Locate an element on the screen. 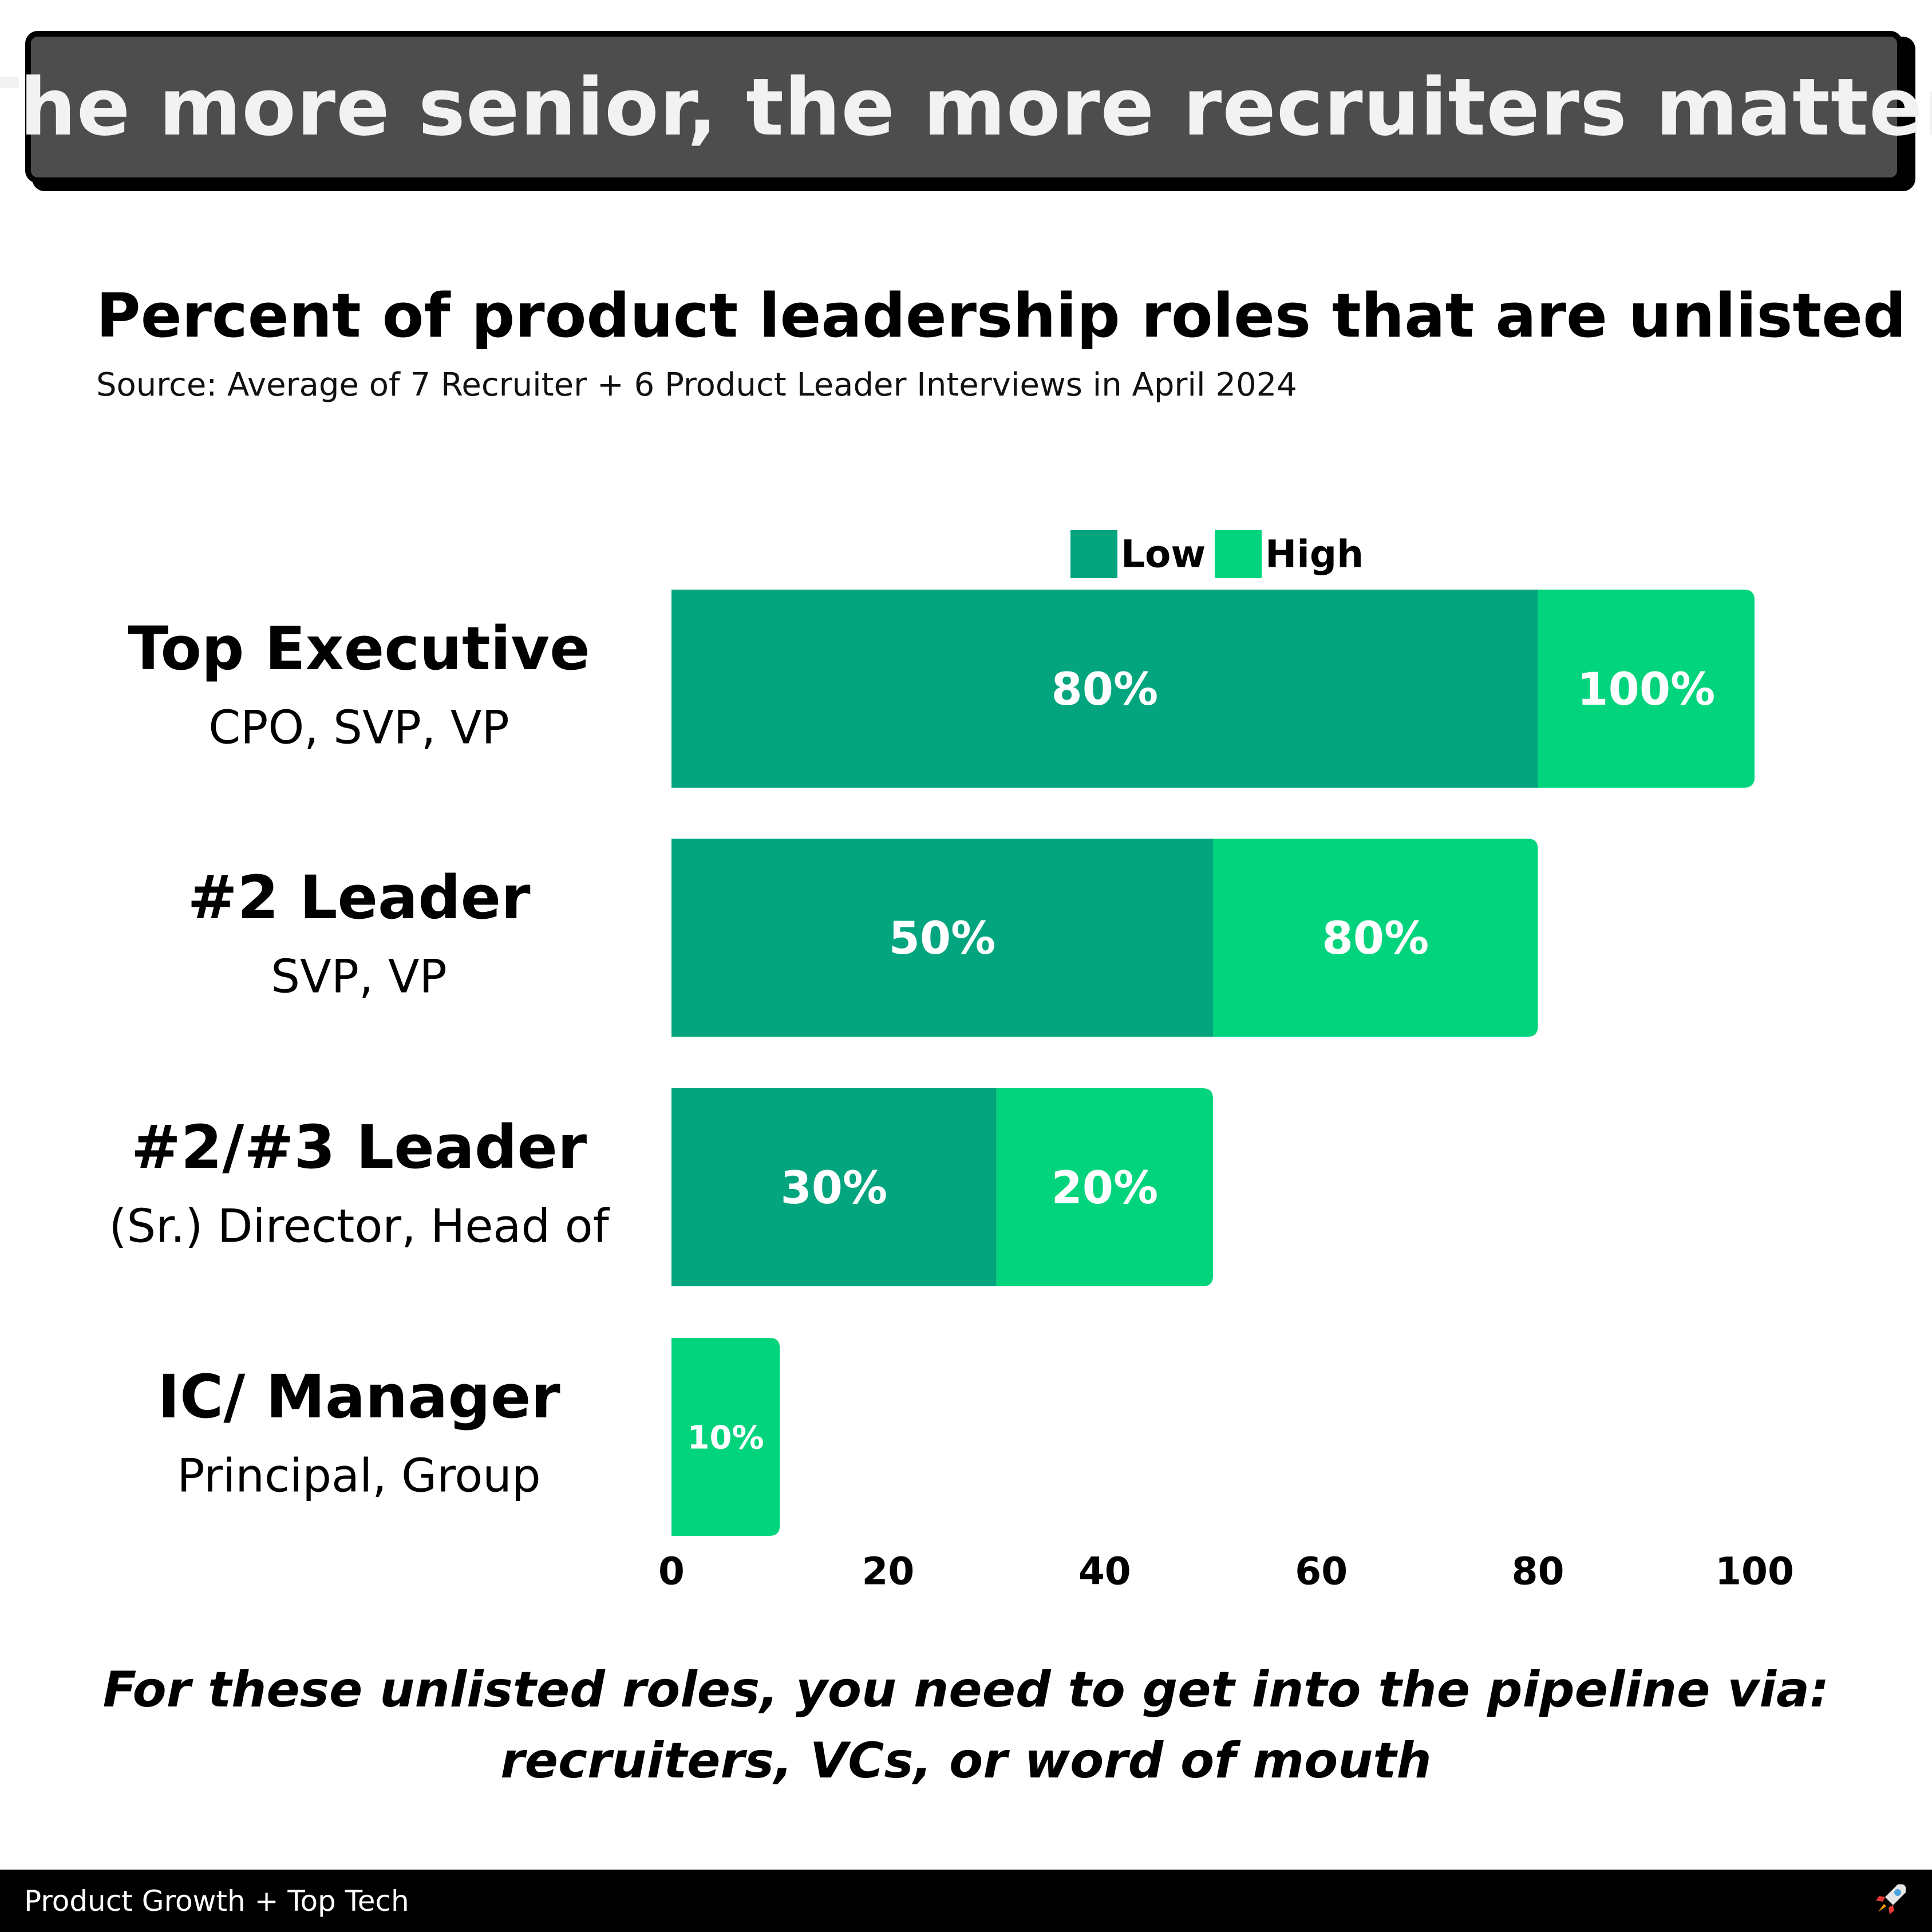 The width and height of the screenshot is (1932, 1932). category-title: IC/ Manager is located at coordinates (358, 1397).